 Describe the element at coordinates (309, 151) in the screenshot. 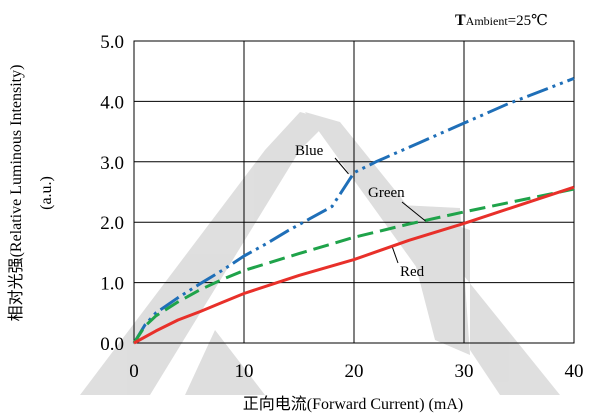

I see `series-label-blue: Blue` at that location.